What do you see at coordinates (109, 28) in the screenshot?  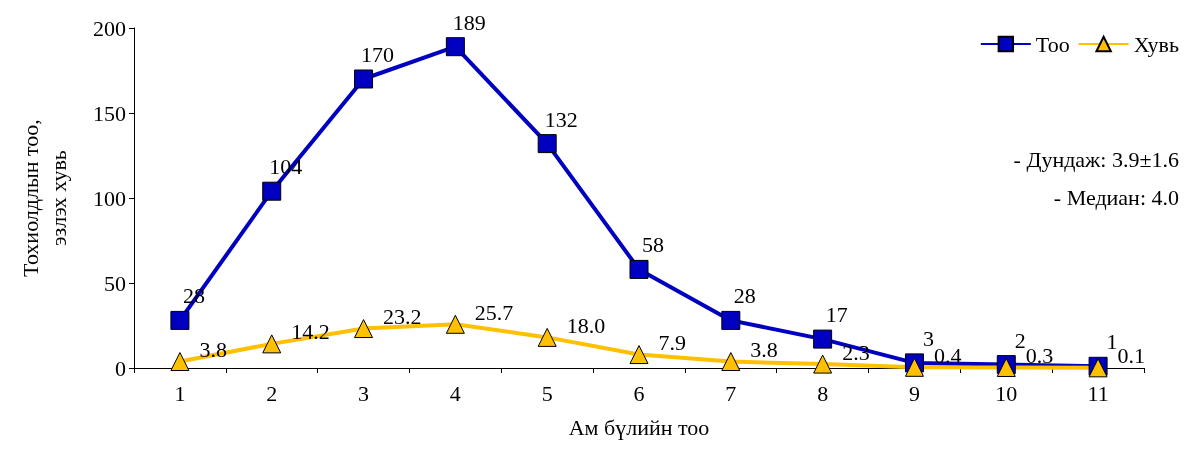 I see `y-tick-label: 200` at bounding box center [109, 28].